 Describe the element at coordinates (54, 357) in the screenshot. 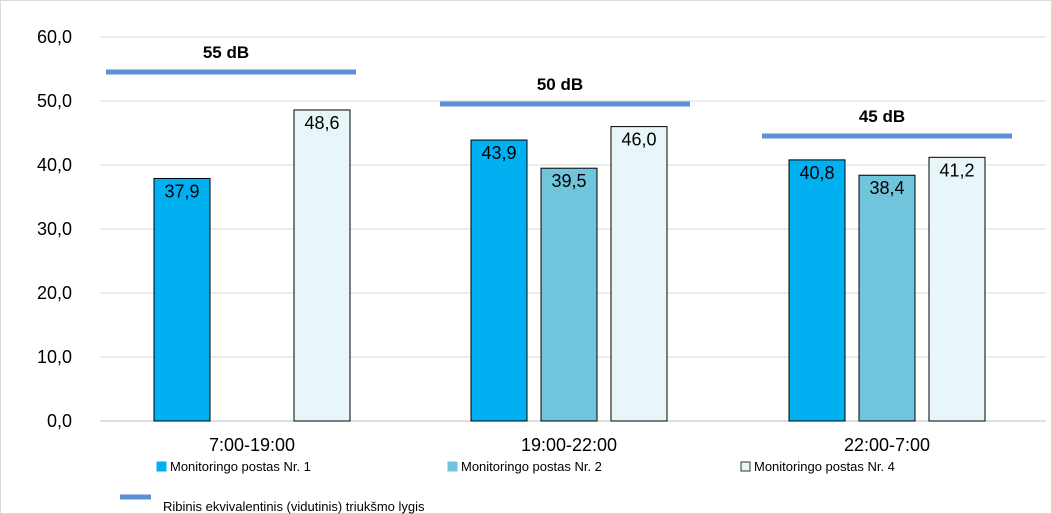

I see `y-tick-label: 10,0` at that location.